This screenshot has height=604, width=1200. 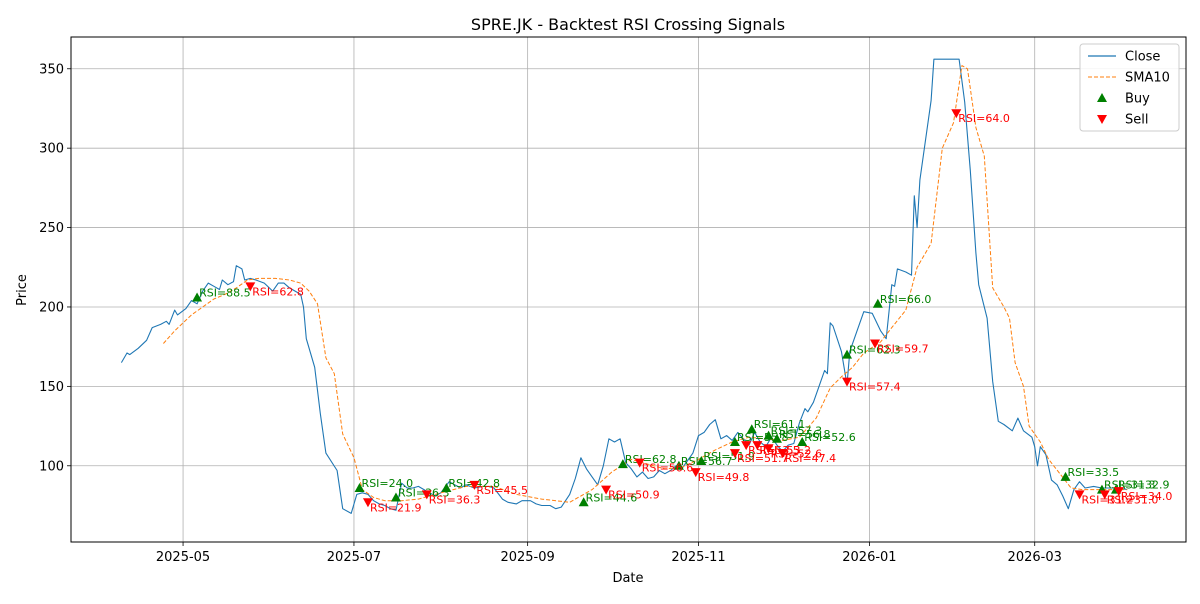 What do you see at coordinates (805, 434) in the screenshot?
I see `buy-signal-label: RSI=56.8` at bounding box center [805, 434].